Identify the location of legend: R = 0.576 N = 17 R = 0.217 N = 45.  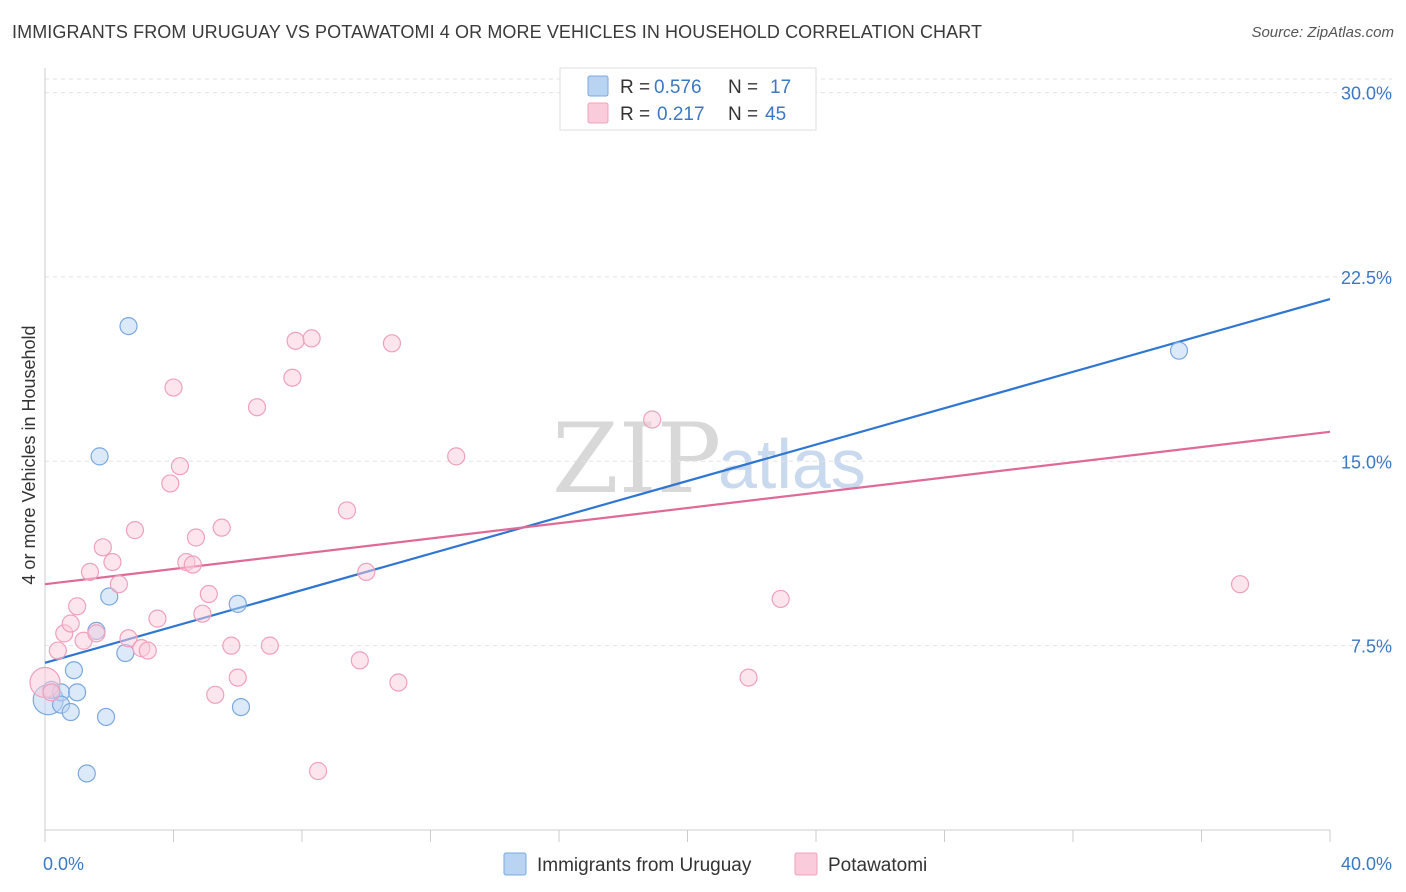
(688, 99).